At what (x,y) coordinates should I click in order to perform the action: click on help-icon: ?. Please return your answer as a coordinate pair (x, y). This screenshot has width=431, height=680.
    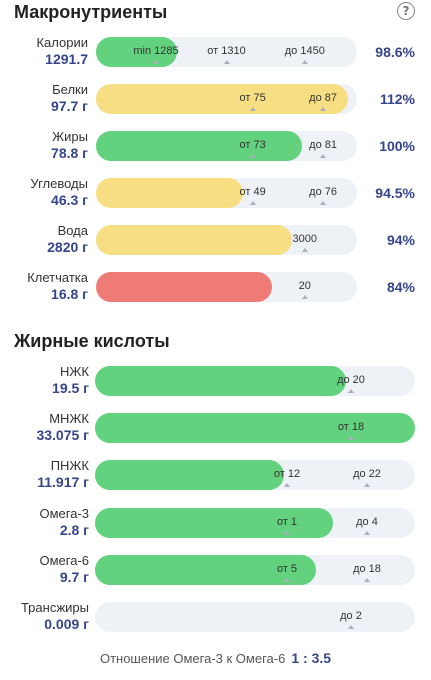
    Looking at the image, I should click on (406, 11).